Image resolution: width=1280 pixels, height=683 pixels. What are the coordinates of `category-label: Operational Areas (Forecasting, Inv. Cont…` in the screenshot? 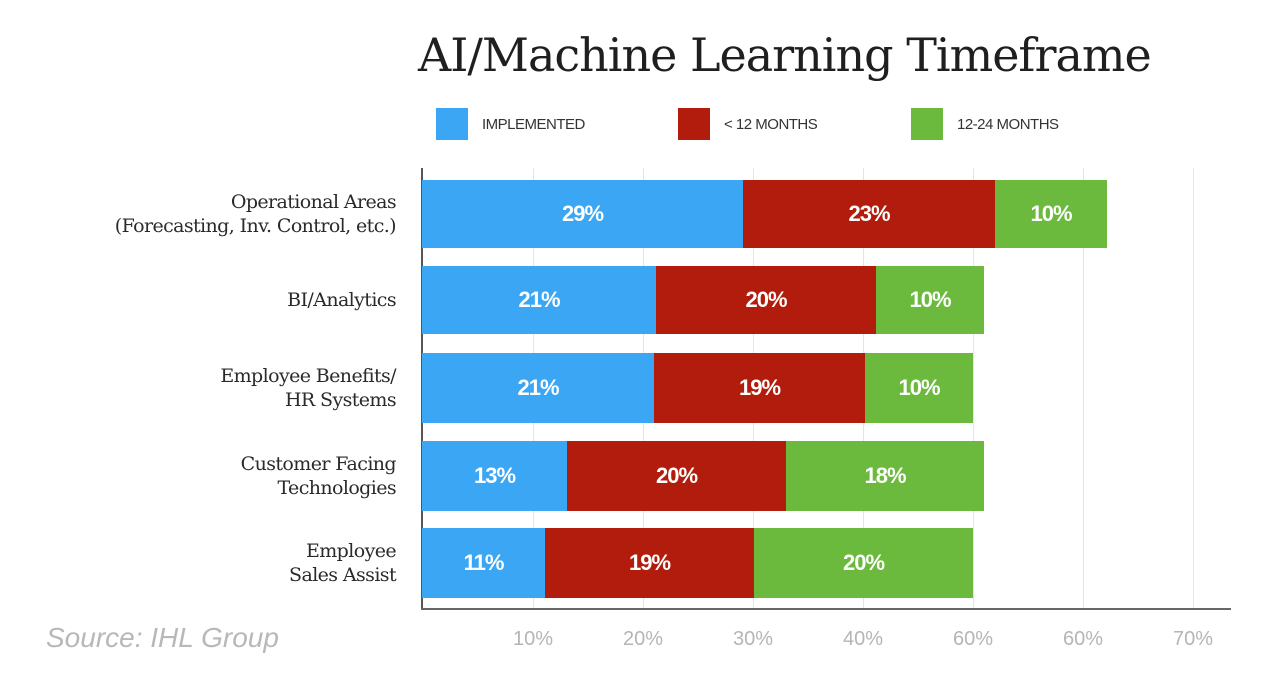 It's located at (208, 214).